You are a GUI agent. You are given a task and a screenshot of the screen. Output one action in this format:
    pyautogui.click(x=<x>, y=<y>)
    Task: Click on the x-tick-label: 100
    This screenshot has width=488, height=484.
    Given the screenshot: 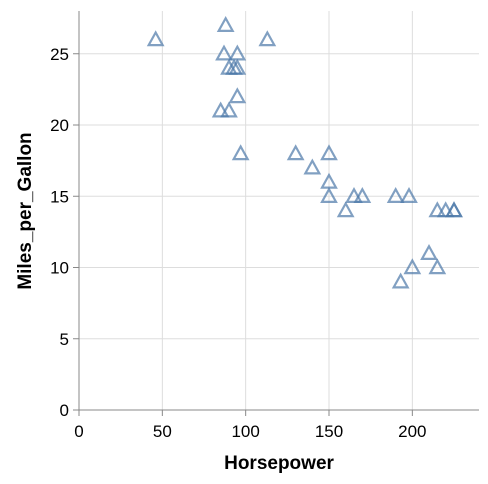 What is the action you would take?
    pyautogui.click(x=245, y=431)
    